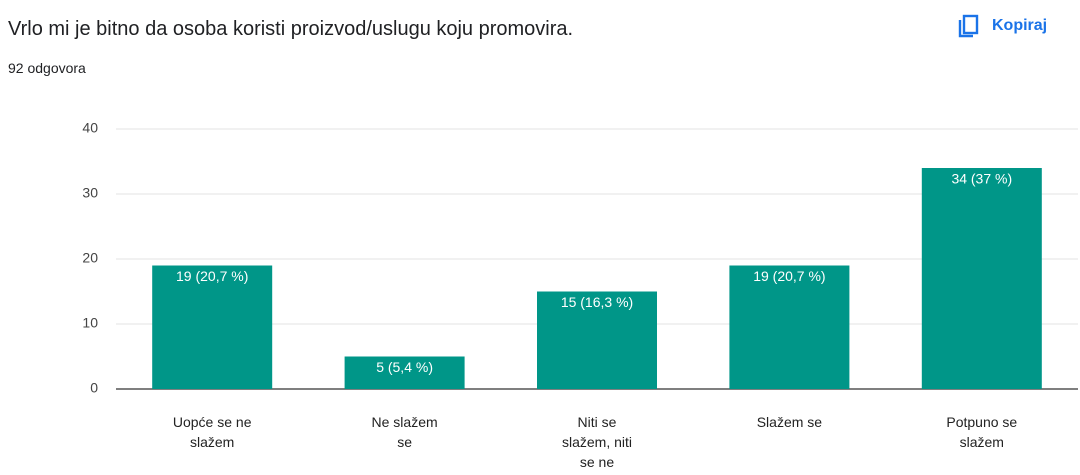  I want to click on y-tick-label: 20, so click(90, 258).